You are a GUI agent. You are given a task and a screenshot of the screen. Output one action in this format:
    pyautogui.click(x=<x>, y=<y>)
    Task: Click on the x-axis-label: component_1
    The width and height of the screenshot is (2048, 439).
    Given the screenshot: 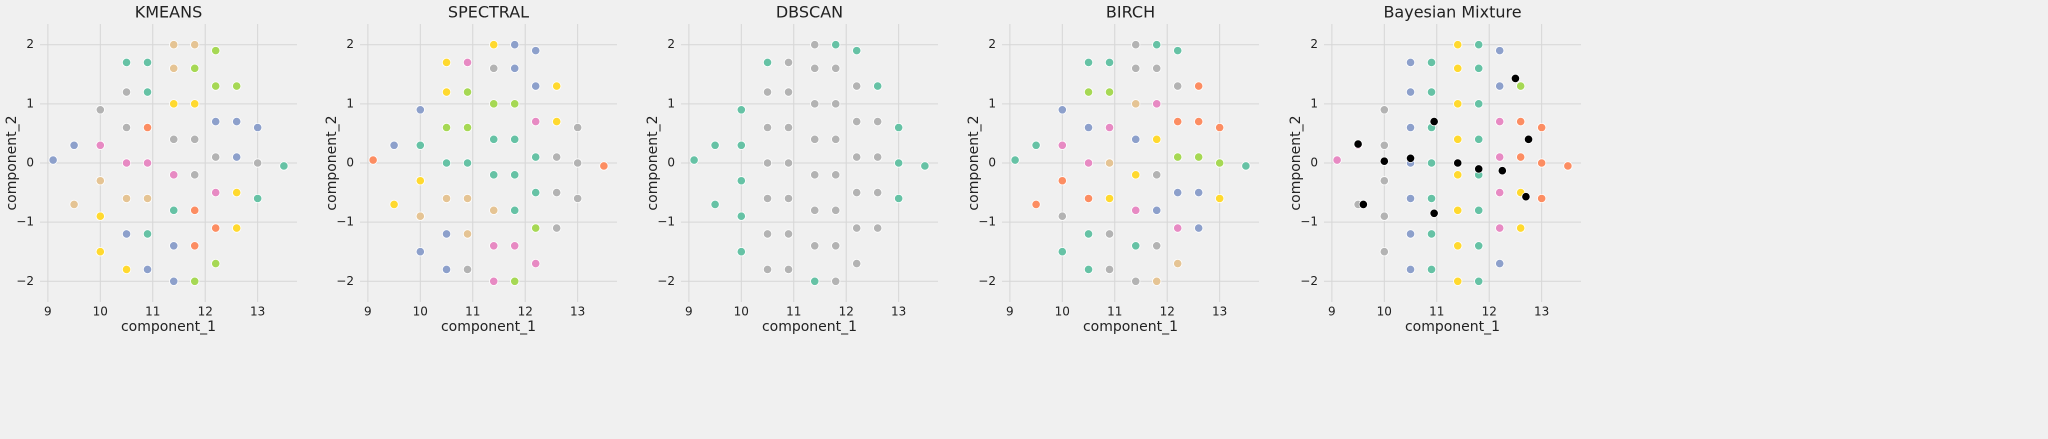 What is the action you would take?
    pyautogui.click(x=1130, y=327)
    